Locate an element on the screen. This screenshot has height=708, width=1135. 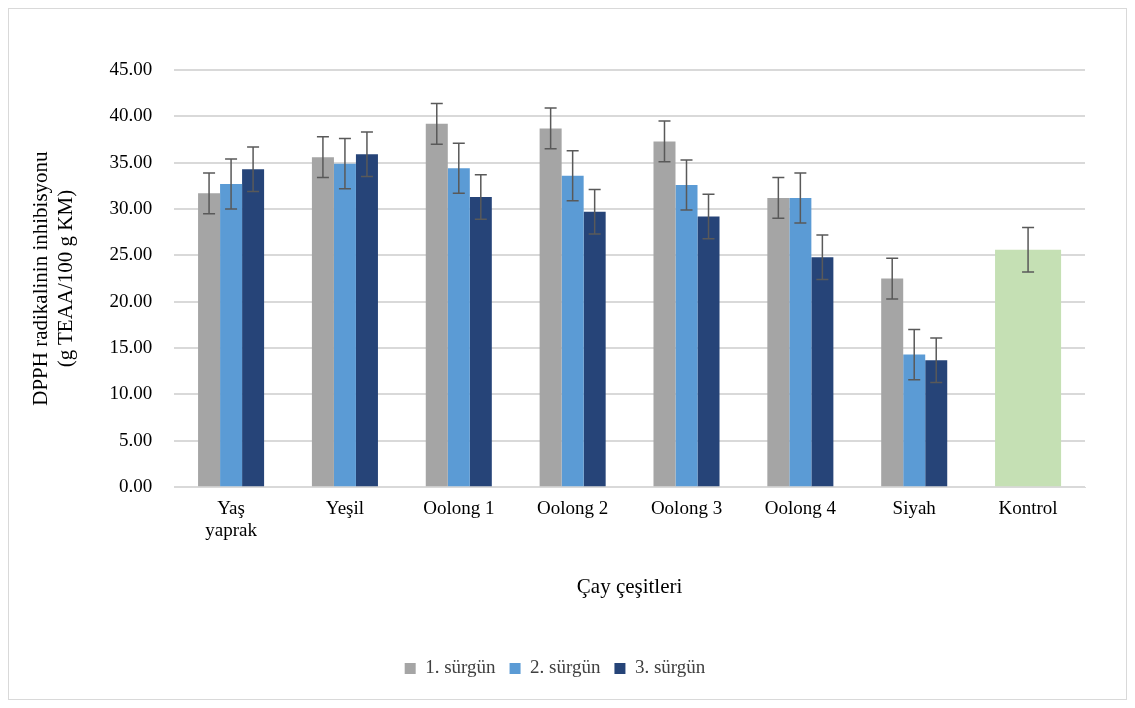
y-tick-label: 45.00 is located at coordinates (131, 68).